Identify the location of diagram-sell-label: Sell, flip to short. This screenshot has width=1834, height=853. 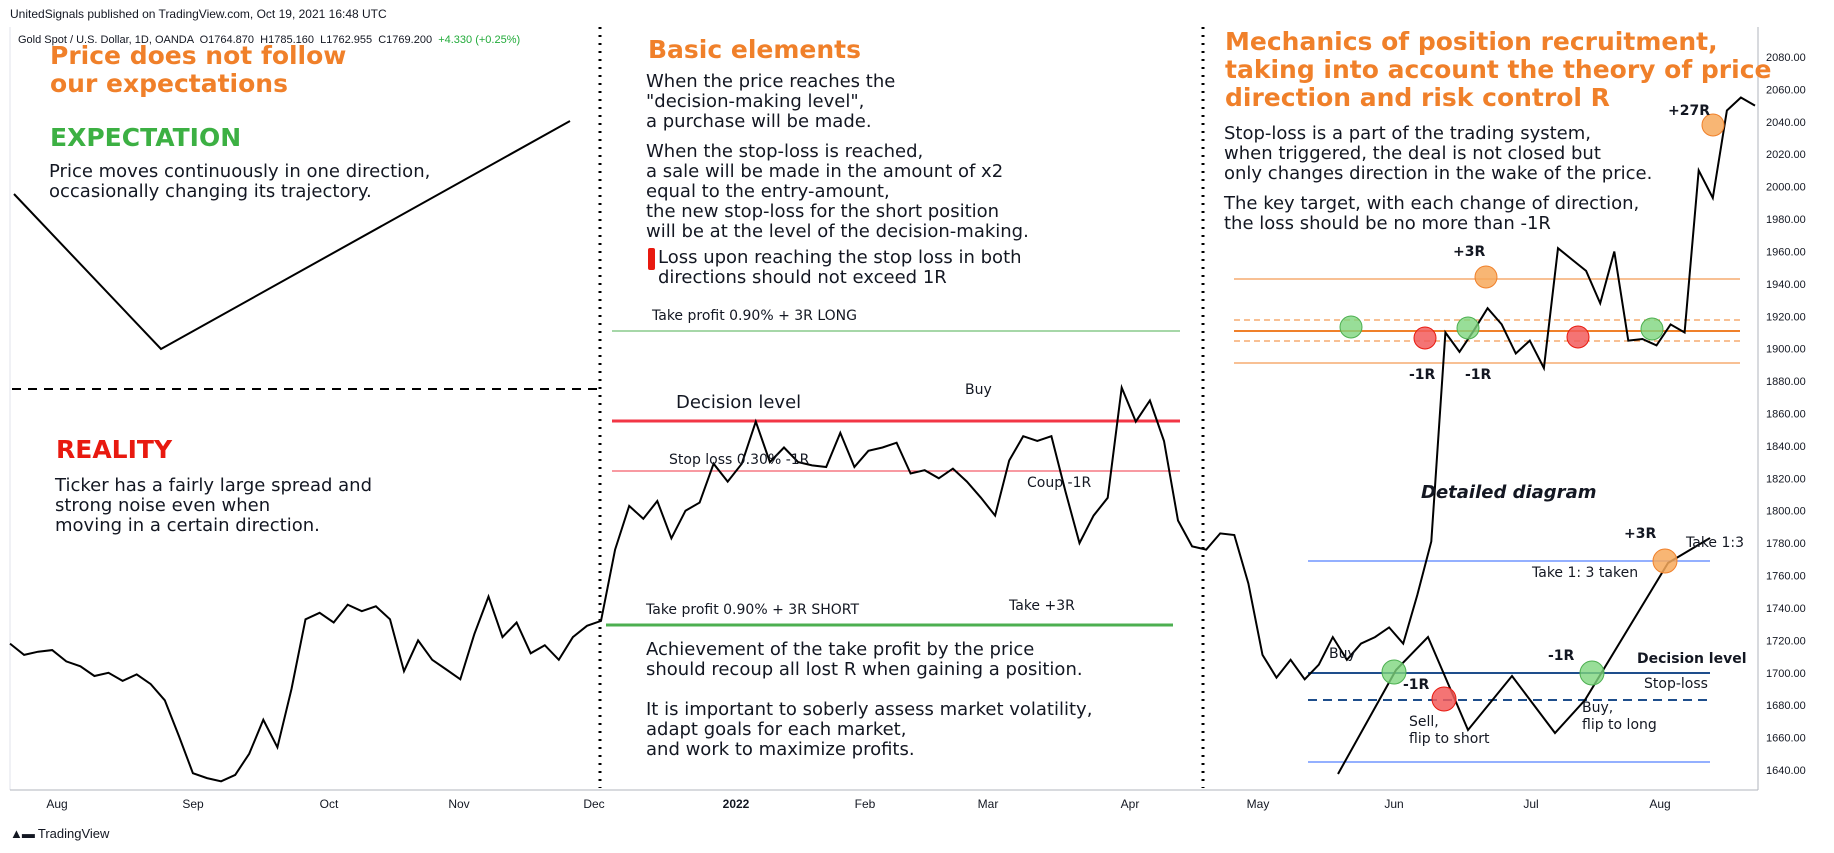
(1449, 730).